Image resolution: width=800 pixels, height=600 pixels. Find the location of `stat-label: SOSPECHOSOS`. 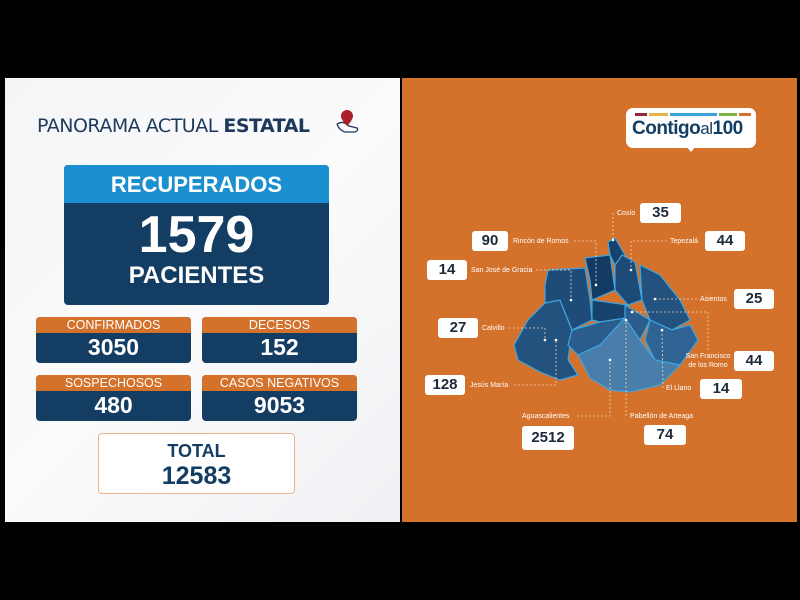

stat-label: SOSPECHOSOS is located at coordinates (113, 383).